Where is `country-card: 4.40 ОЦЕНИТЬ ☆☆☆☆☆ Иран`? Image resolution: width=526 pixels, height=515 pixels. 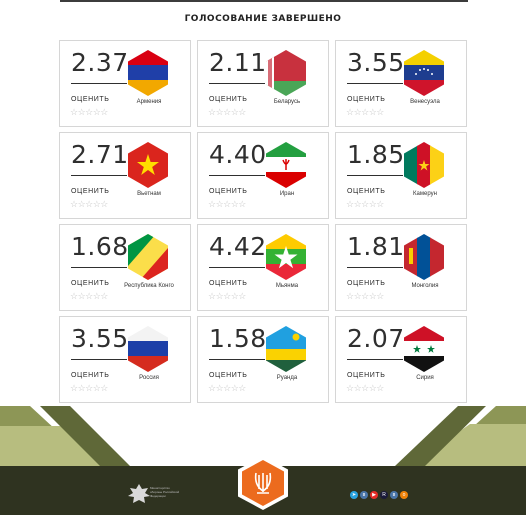 country-card: 4.40 ОЦЕНИТЬ ☆☆☆☆☆ Иран is located at coordinates (263, 175).